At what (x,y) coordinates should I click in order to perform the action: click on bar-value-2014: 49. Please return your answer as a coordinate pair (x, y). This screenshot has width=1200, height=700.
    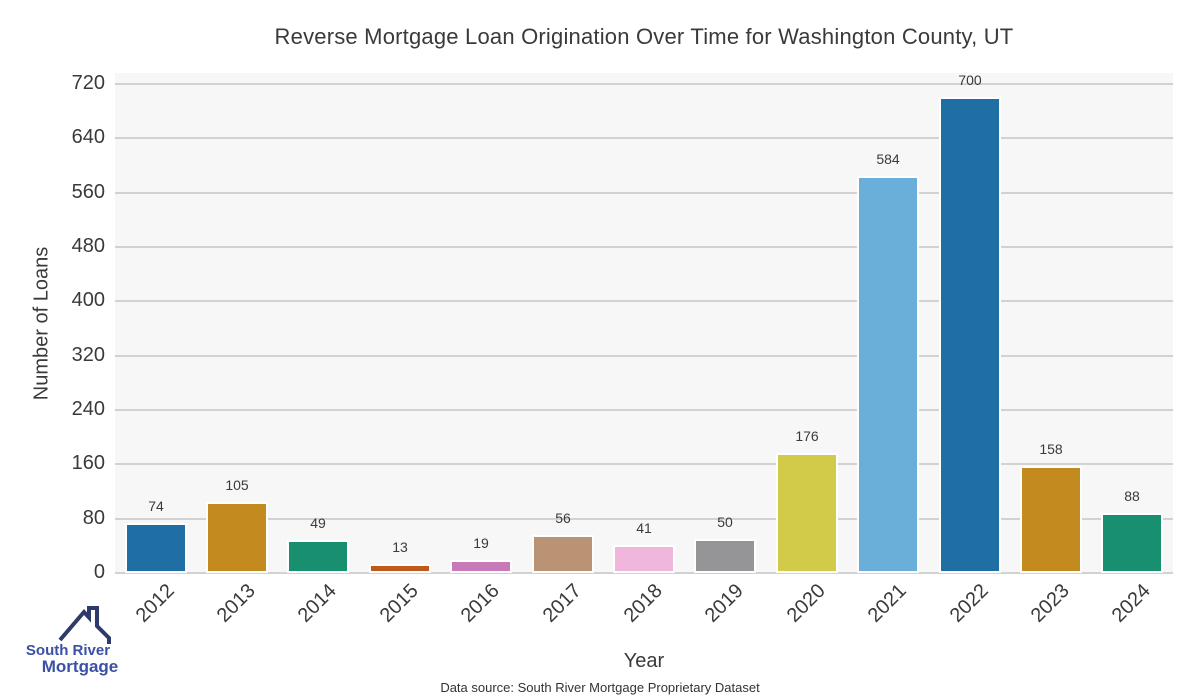
    Looking at the image, I should click on (318, 523).